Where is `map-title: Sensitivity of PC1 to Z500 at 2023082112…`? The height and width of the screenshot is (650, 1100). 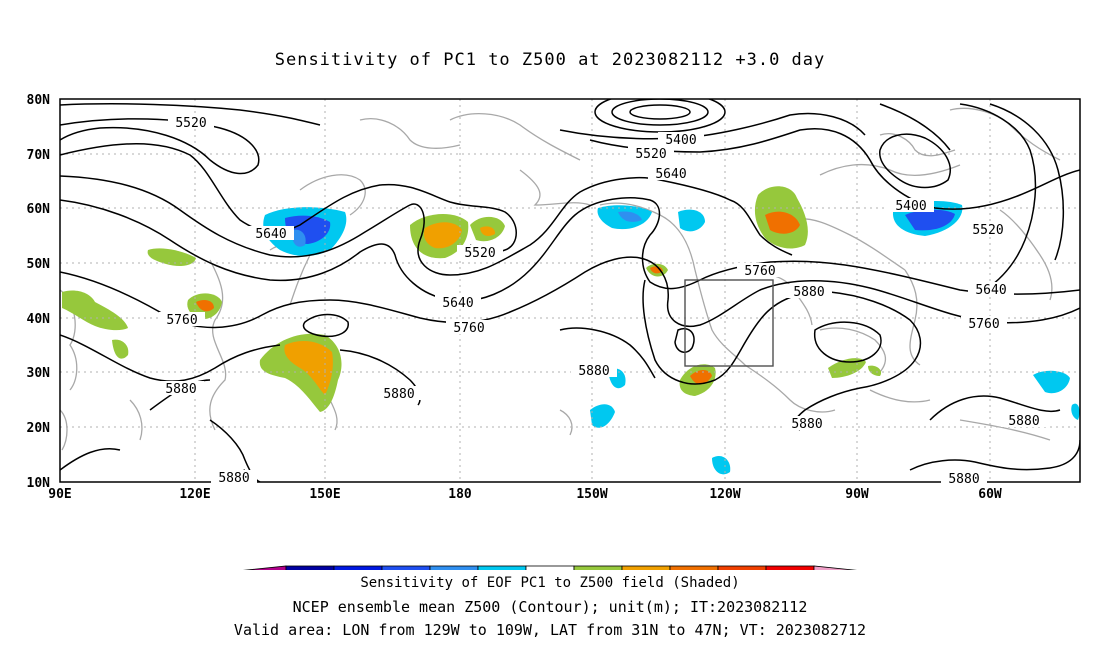 map-title: Sensitivity of PC1 to Z500 at 2023082112… is located at coordinates (550, 60).